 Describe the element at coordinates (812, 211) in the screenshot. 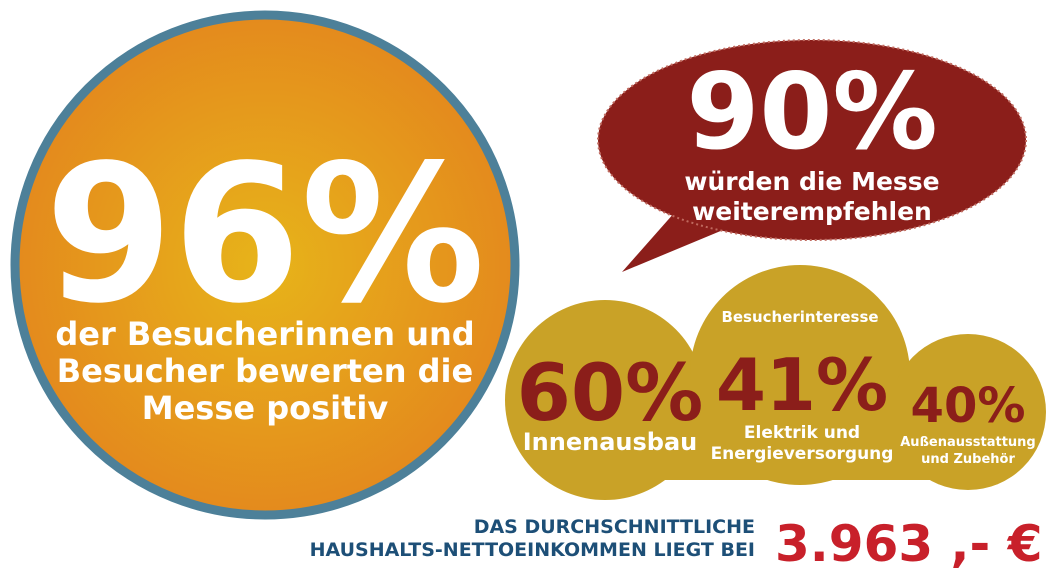

I see `caption: weiterempfehlen` at that location.